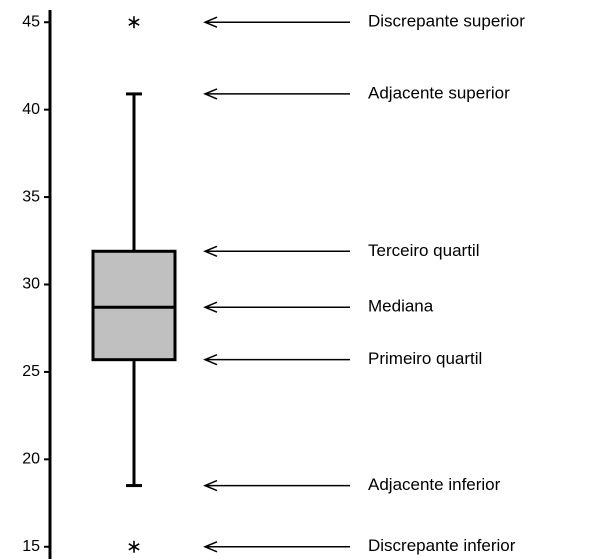 Image resolution: width=593 pixels, height=559 pixels. Describe the element at coordinates (31, 546) in the screenshot. I see `y-tick-label: 15` at that location.